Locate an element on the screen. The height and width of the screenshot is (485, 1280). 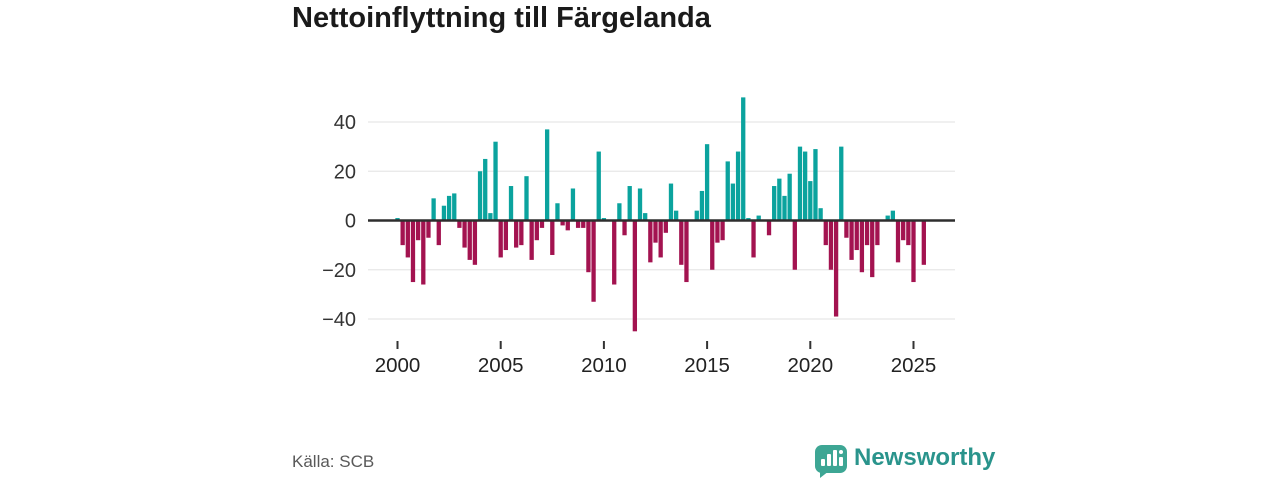
y-axis-tick-label: 40 is located at coordinates (345, 123).